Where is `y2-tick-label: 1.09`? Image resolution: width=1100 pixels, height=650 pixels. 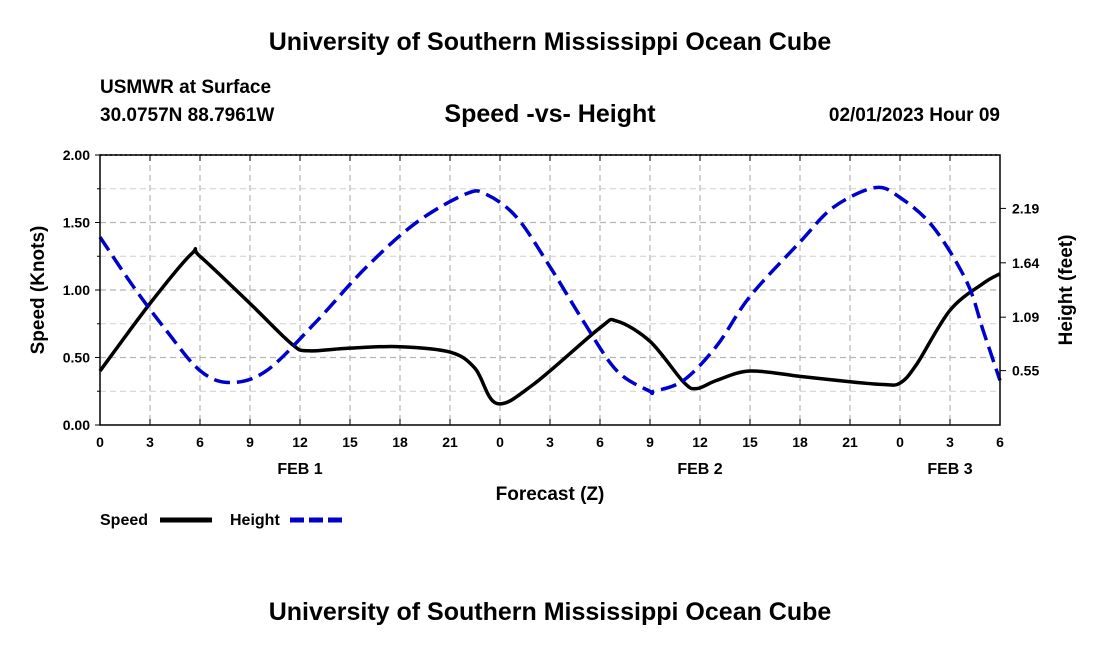 y2-tick-label: 1.09 is located at coordinates (1025, 317).